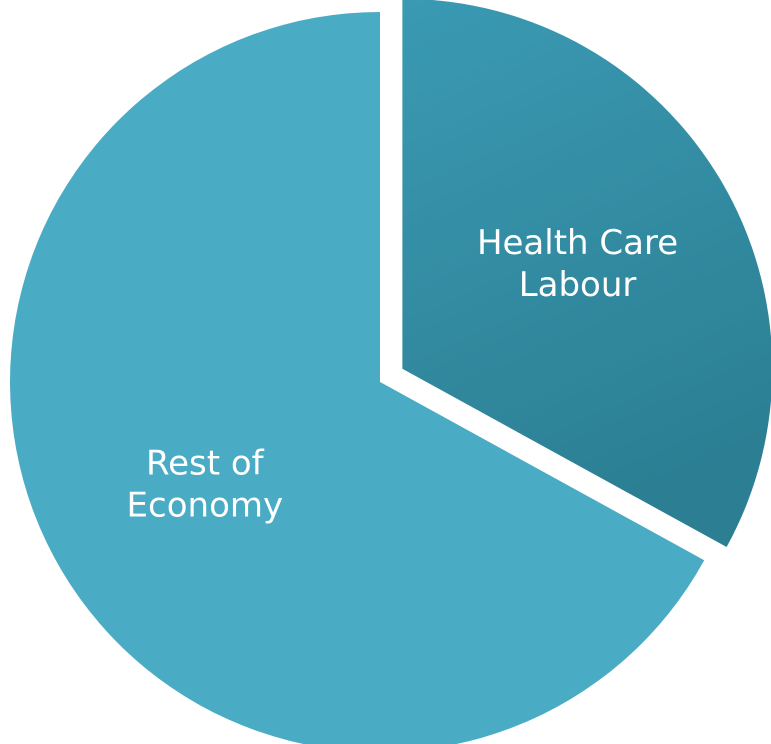 The width and height of the screenshot is (771, 744). I want to click on pie-slice-label-1: Rest of Economy, so click(205, 484).